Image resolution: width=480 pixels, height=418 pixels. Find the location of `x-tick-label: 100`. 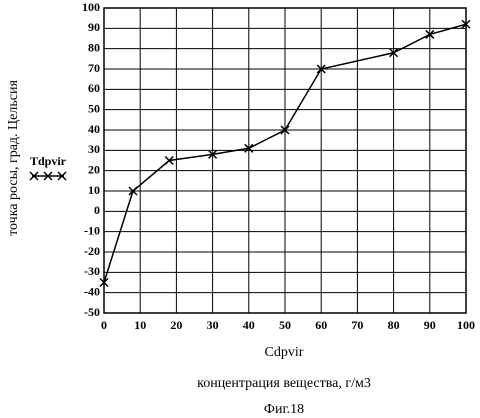

x-tick-label: 100 is located at coordinates (466, 325).